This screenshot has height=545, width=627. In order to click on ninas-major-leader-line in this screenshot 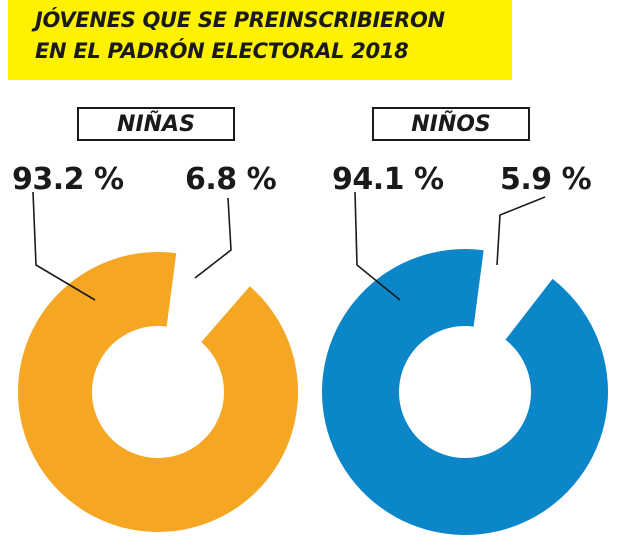, I will do `click(64, 246)`.